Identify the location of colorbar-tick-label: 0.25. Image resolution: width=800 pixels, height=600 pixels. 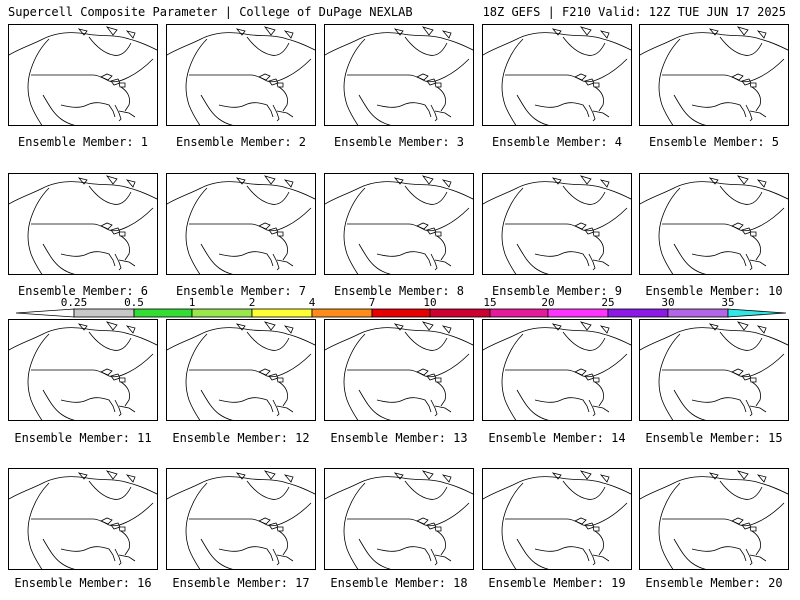
(74, 302).